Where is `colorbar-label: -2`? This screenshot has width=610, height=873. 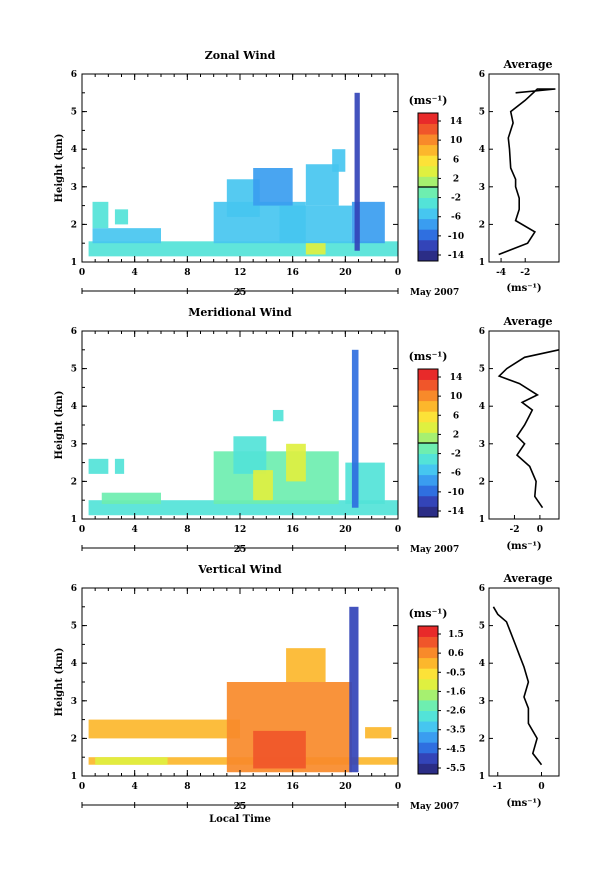
colorbar-label: -2 is located at coordinates (456, 455).